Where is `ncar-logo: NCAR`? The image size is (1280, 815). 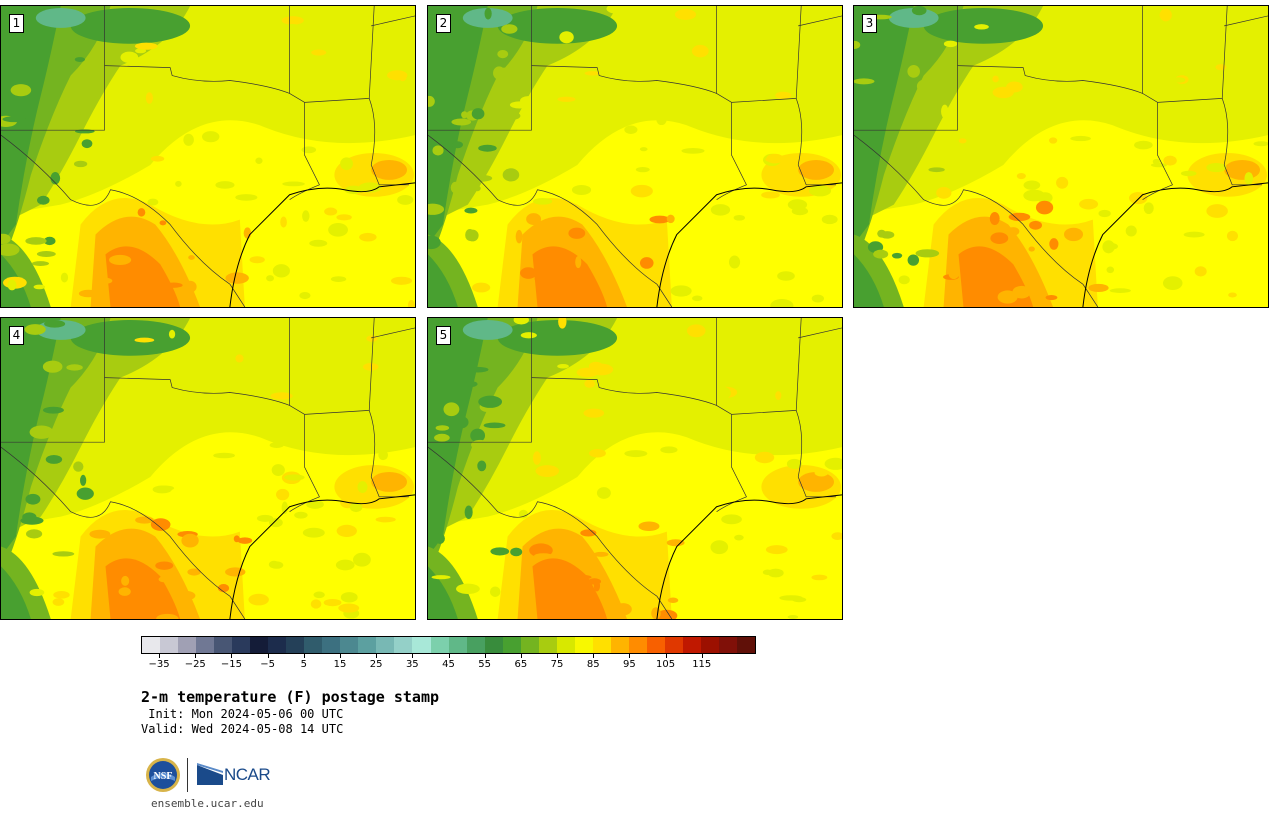
ncar-logo: NCAR is located at coordinates (235, 774).